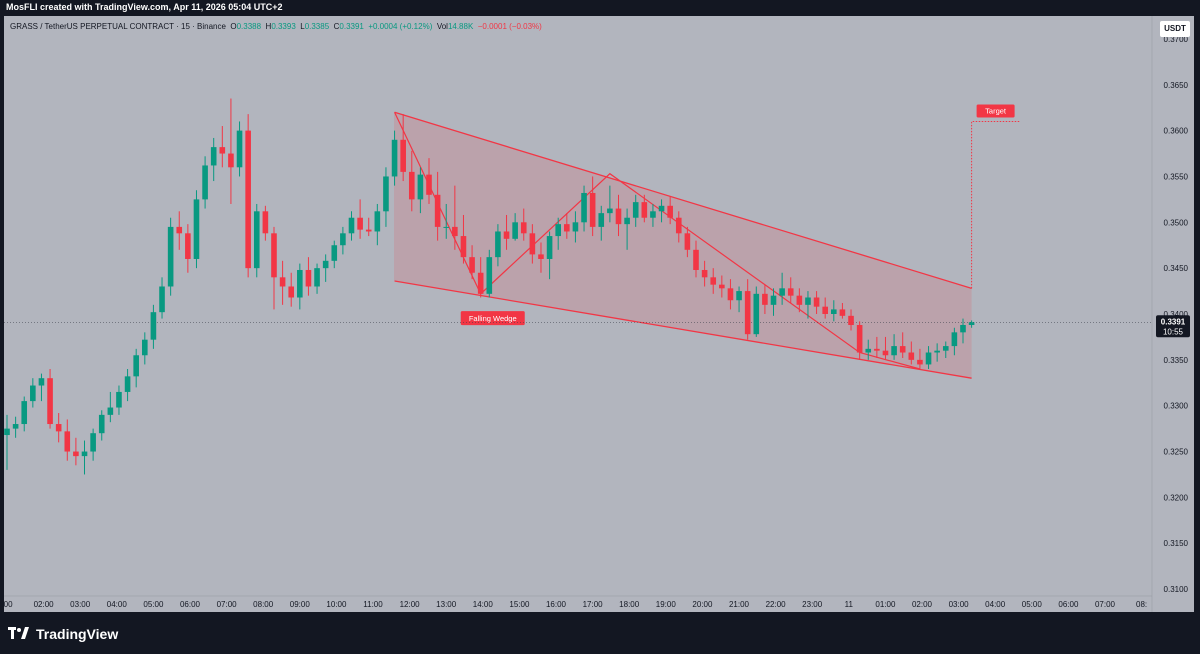  Describe the element at coordinates (1173, 314) in the screenshot. I see `price-axis-background` at that location.